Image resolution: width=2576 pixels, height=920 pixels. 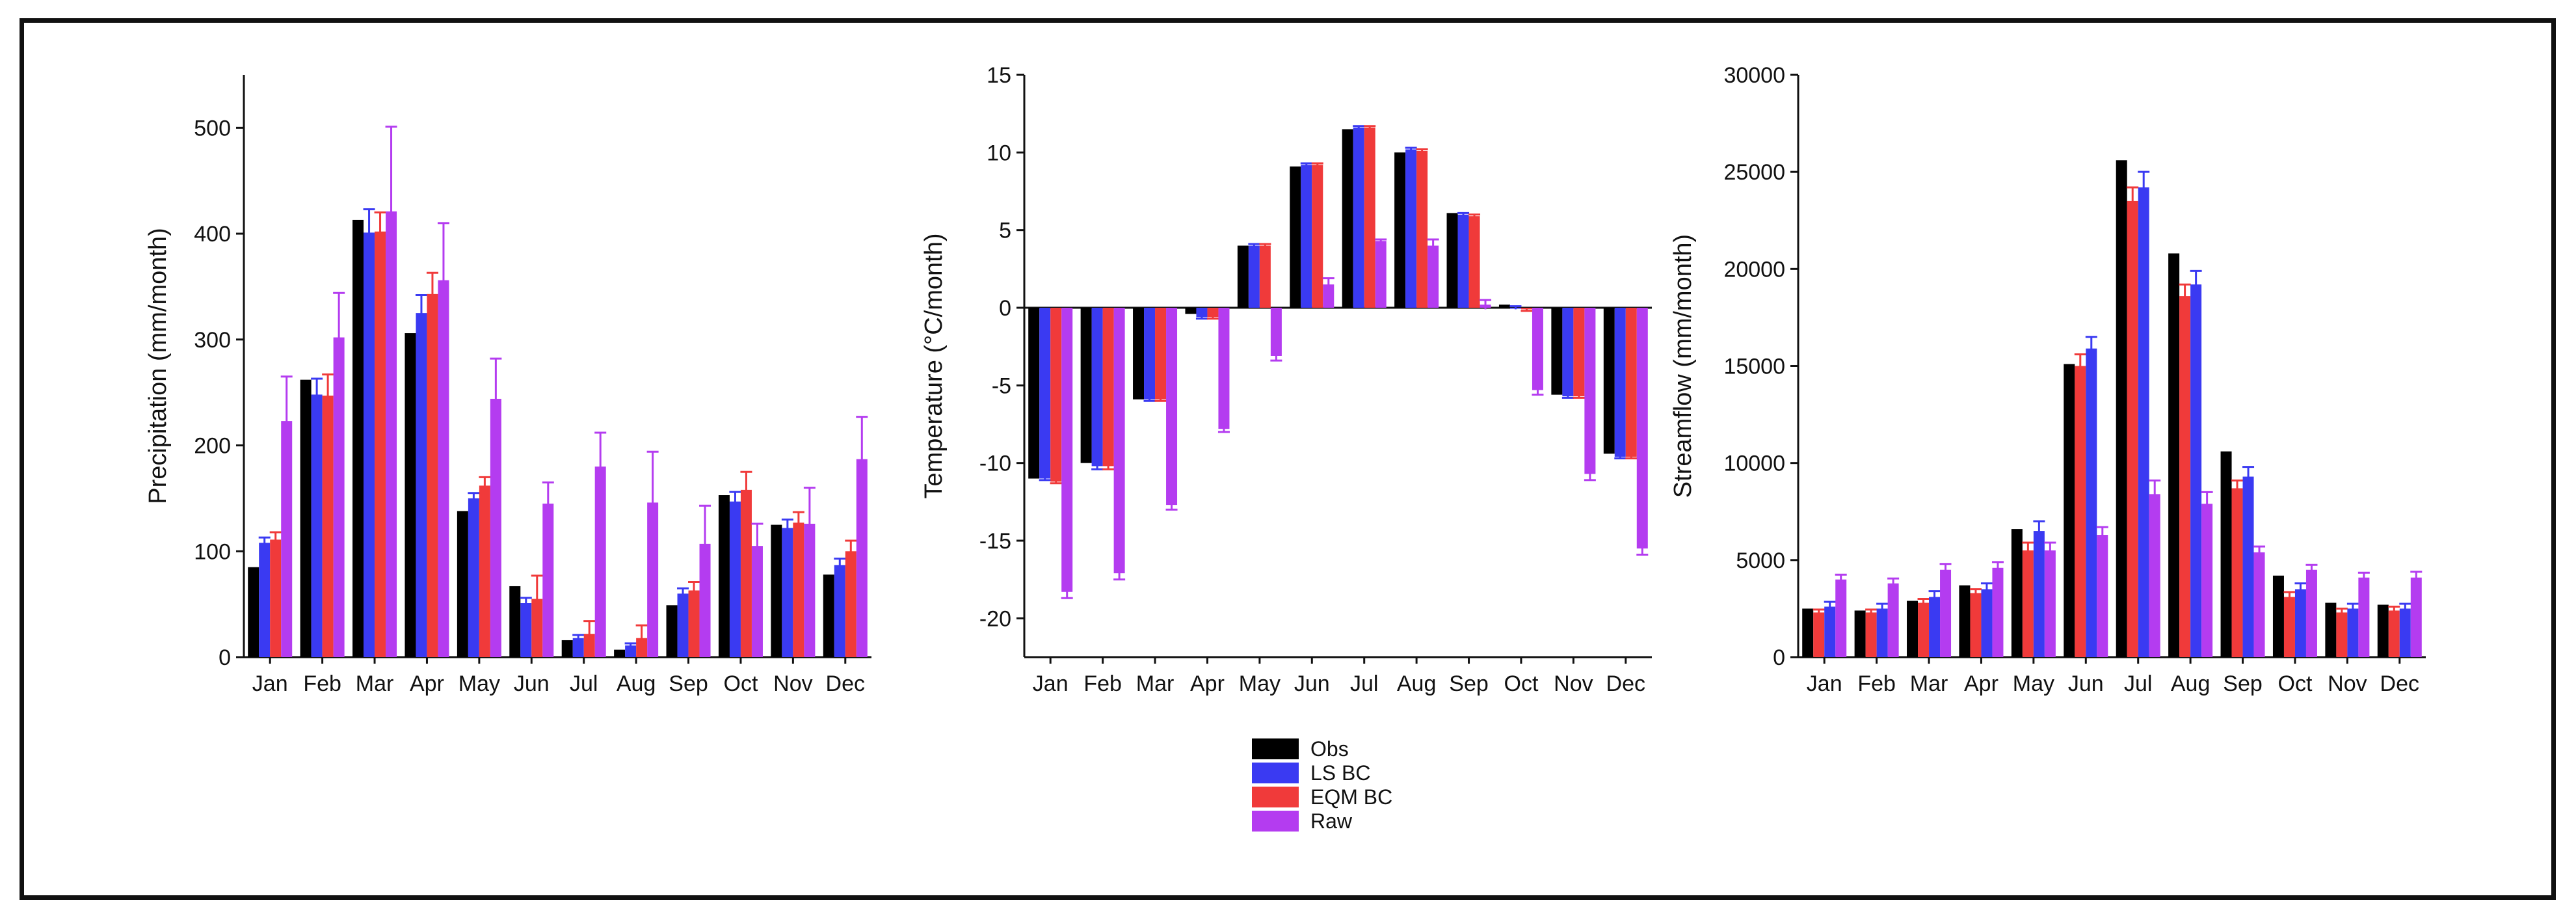 What do you see at coordinates (1683, 366) in the screenshot?
I see `y-axis-label: Streamflow (mm/month)` at bounding box center [1683, 366].